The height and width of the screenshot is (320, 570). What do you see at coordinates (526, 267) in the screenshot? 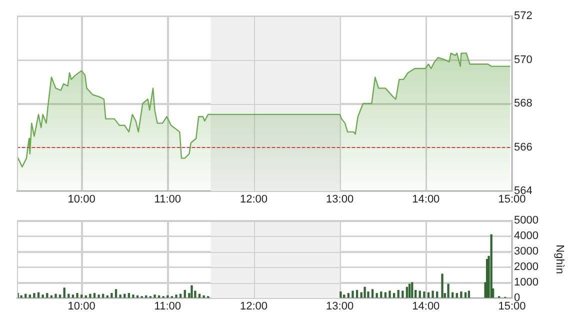
I see `y-tick-label: 2000` at bounding box center [526, 267].